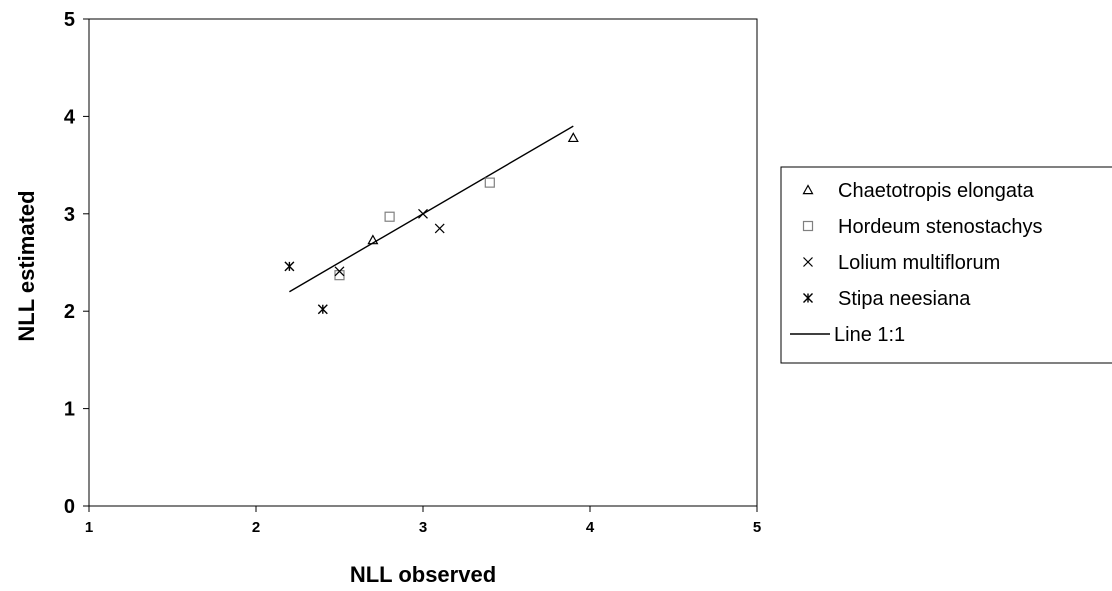  What do you see at coordinates (936, 191) in the screenshot?
I see `legend-label: Chaetotropis elongata` at bounding box center [936, 191].